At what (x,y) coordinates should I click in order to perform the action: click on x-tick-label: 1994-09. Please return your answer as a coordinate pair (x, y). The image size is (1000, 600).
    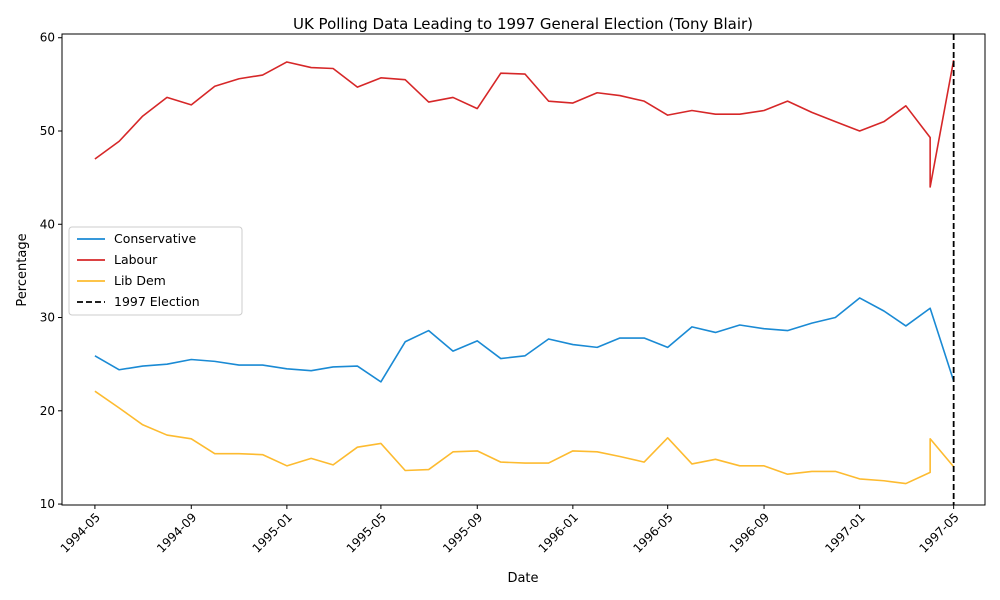
    Looking at the image, I should click on (176, 532).